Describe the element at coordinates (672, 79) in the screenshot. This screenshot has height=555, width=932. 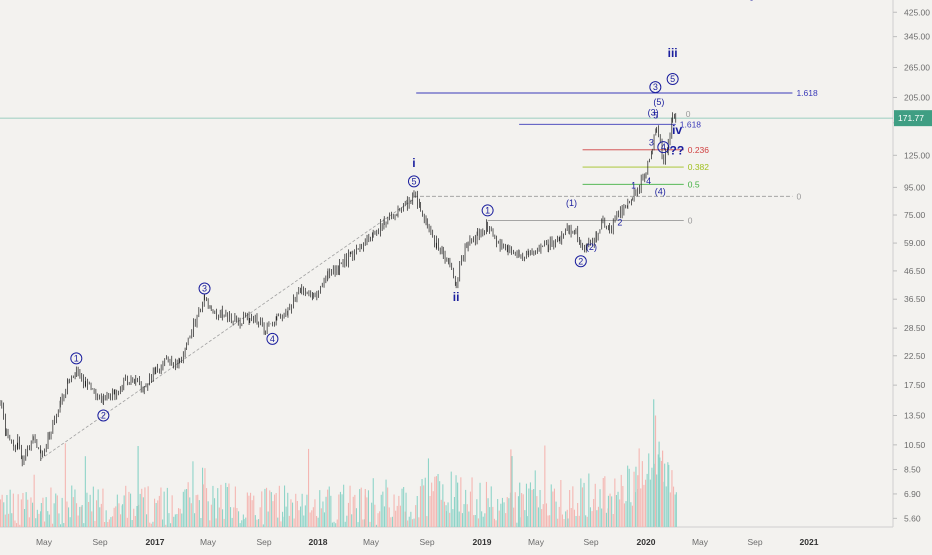
I see `wave-circle` at that location.